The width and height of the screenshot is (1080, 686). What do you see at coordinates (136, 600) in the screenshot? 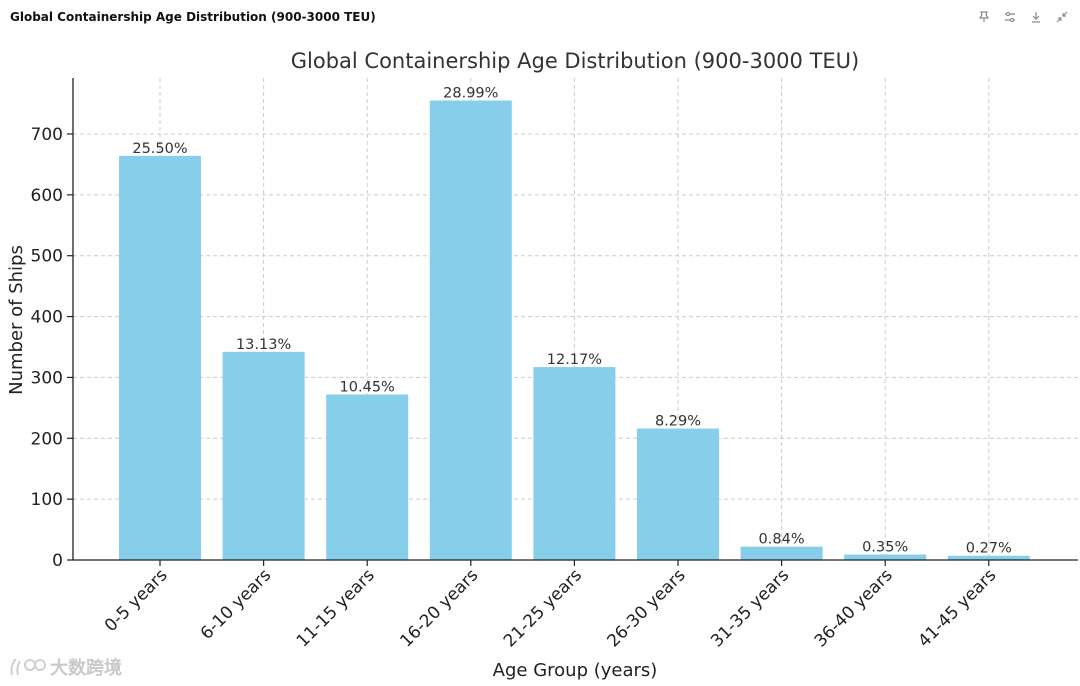
I see `x-tick-label: 0-5 years` at bounding box center [136, 600].